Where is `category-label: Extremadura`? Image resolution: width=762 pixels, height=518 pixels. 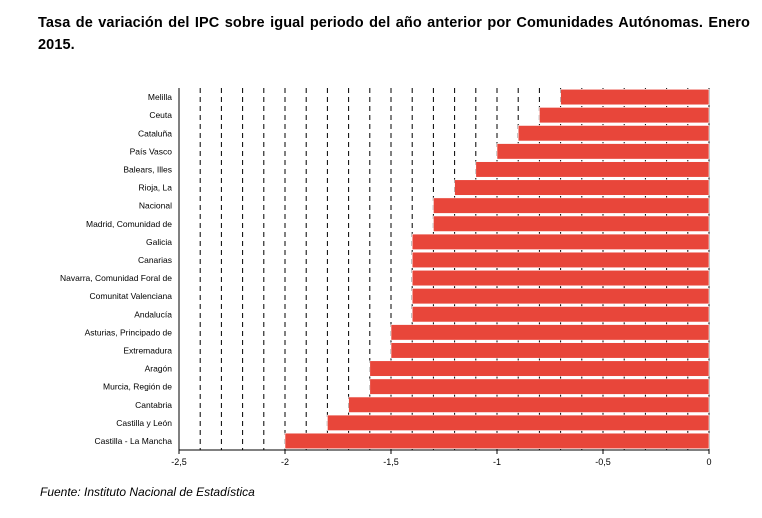
category-label: Extremadura is located at coordinates (147, 350).